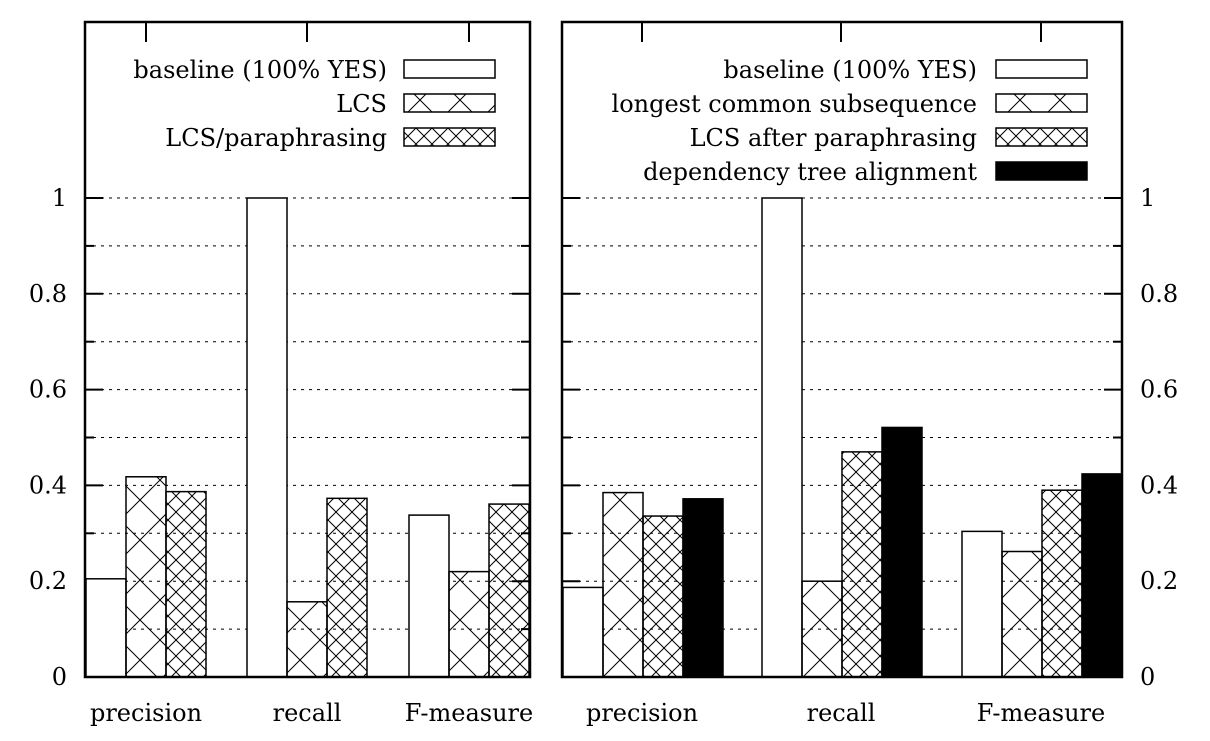  Describe the element at coordinates (449, 103) in the screenshot. I see `legend-swatch-lcs` at that location.